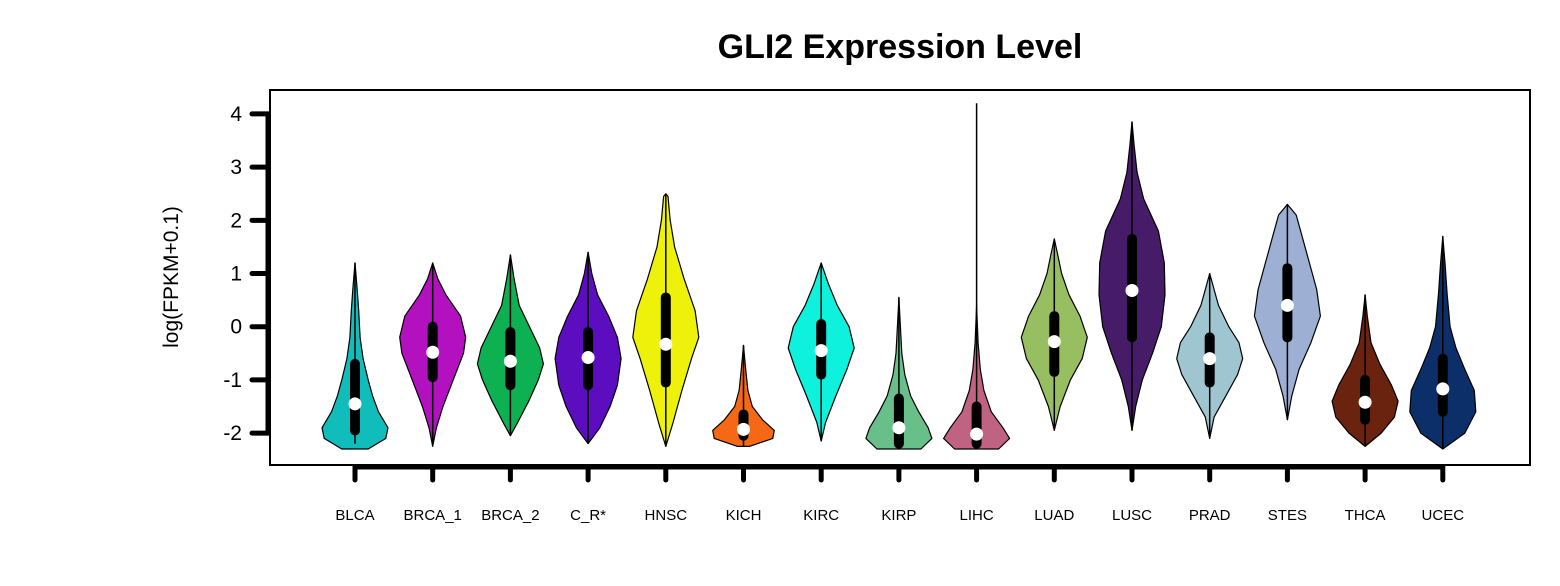 This screenshot has width=1560, height=586. Describe the element at coordinates (232, 433) in the screenshot. I see `y-tick-label: -2` at that location.